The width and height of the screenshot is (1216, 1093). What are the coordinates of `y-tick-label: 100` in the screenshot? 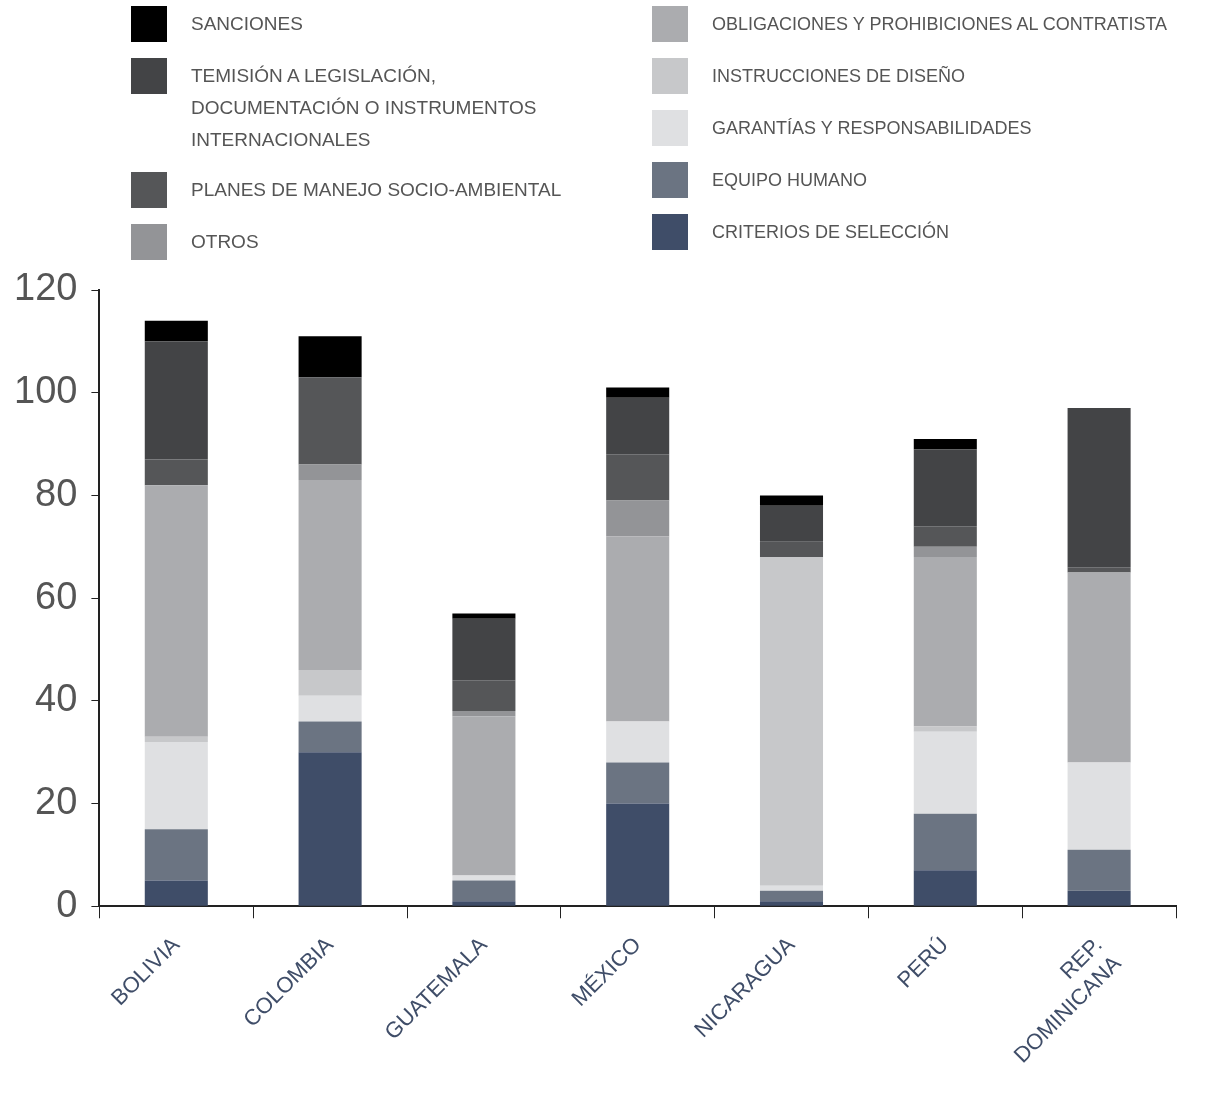 It's located at (46, 390).